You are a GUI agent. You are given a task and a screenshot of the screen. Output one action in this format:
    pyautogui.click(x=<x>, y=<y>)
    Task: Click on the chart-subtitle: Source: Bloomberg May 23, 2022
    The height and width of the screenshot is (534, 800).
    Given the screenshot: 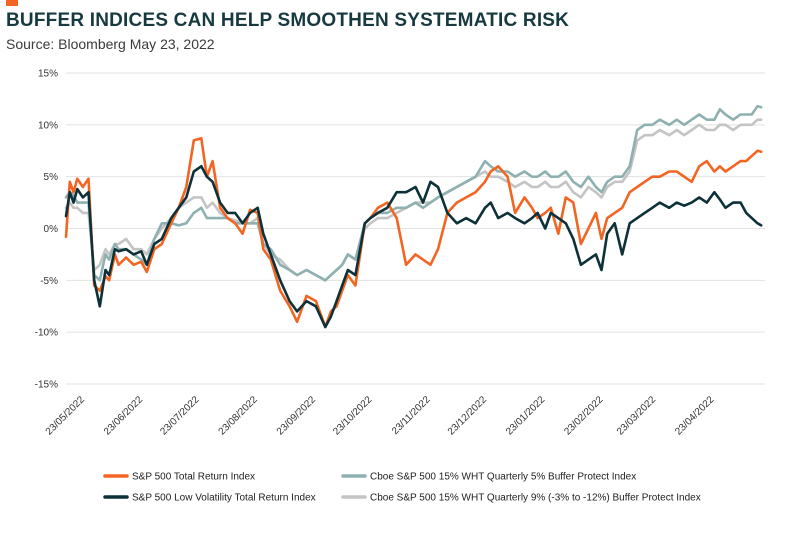 What is the action you would take?
    pyautogui.click(x=110, y=44)
    